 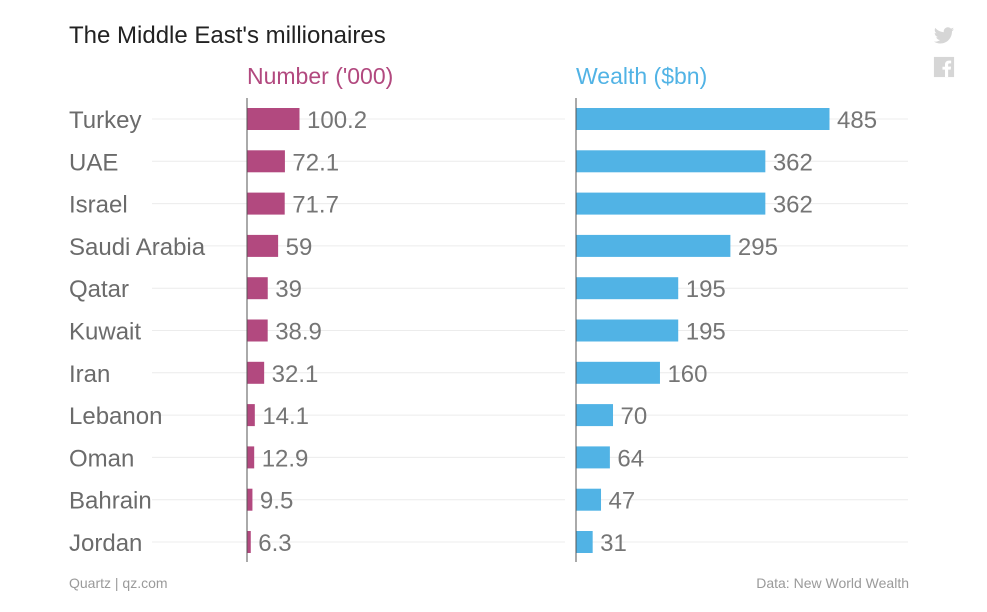 What do you see at coordinates (758, 247) in the screenshot?
I see `value-label-wealth: 295` at bounding box center [758, 247].